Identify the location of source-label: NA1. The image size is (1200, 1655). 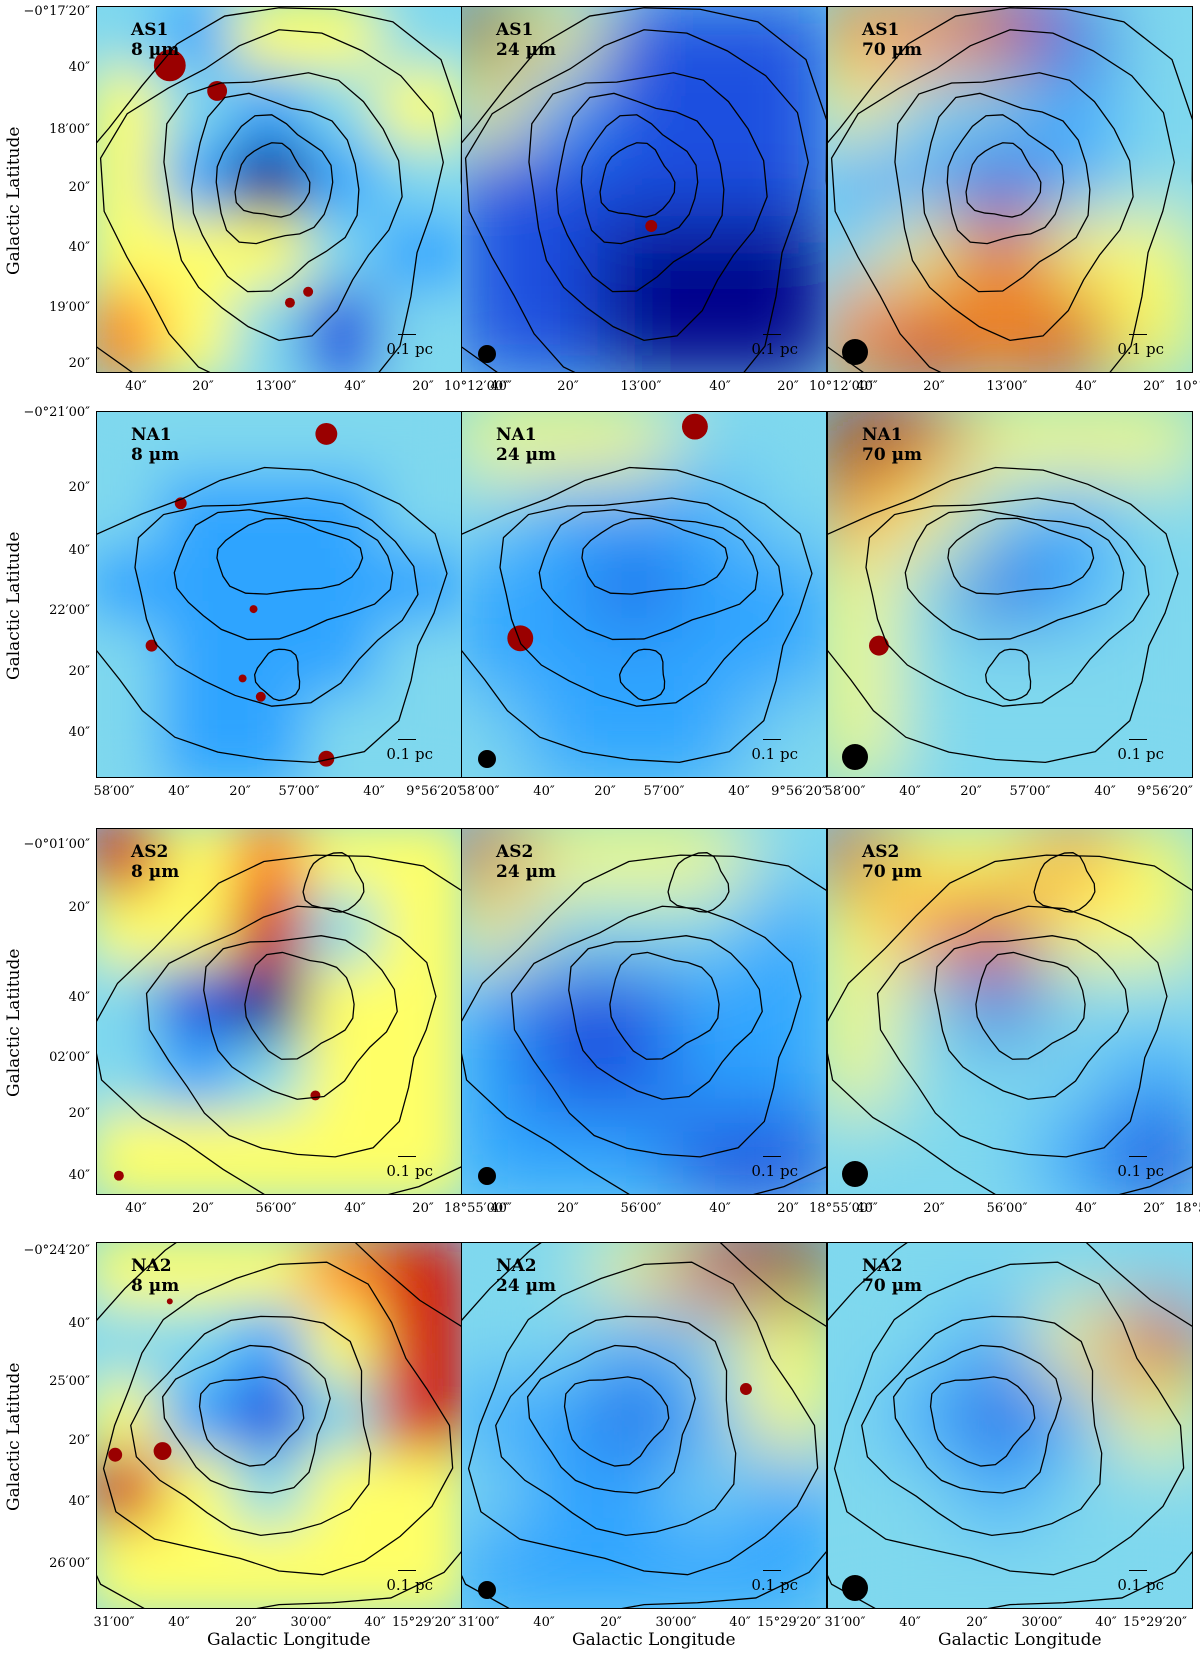
(151, 435).